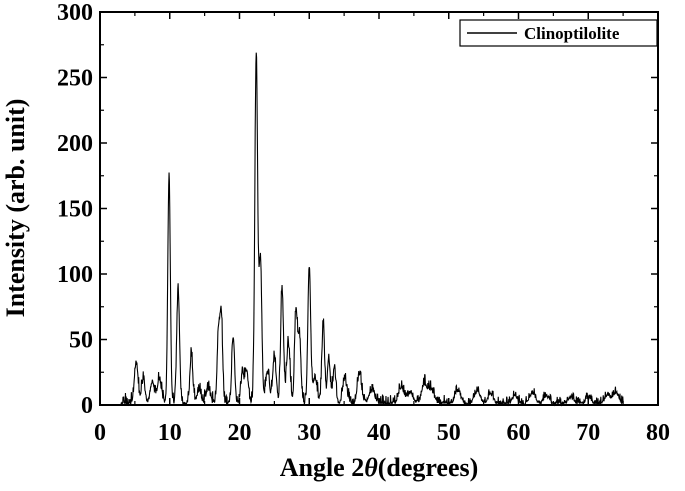 The width and height of the screenshot is (685, 491). What do you see at coordinates (371, 467) in the screenshot?
I see `x-axis-title-symbol: θ` at bounding box center [371, 467].